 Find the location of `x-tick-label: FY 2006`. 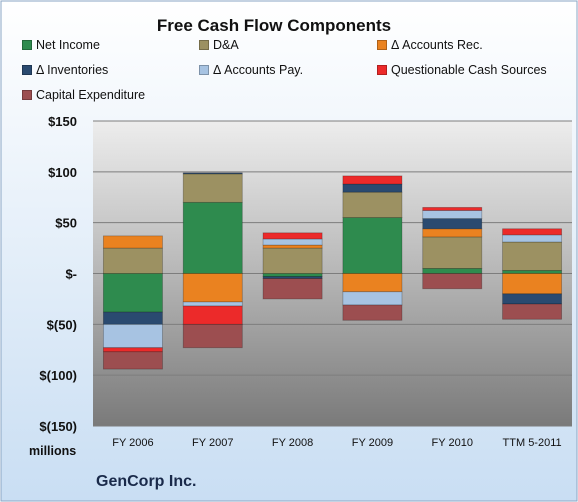

x-tick-label: FY 2006 is located at coordinates (132, 443).